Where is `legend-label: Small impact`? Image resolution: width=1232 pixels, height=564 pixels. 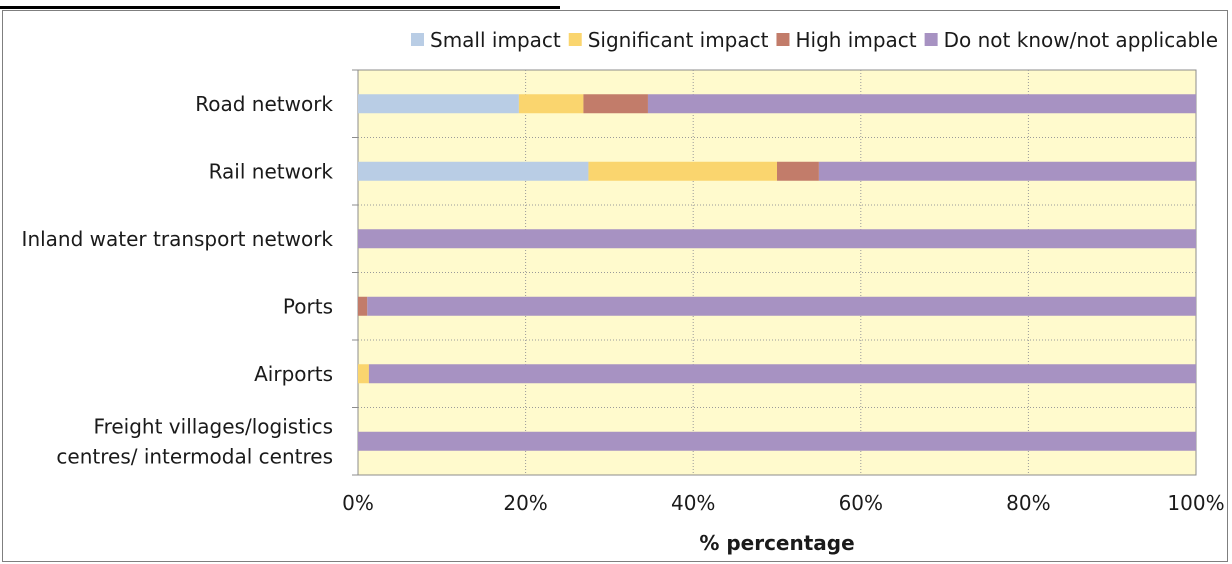
legend-label: Small impact is located at coordinates (495, 40).